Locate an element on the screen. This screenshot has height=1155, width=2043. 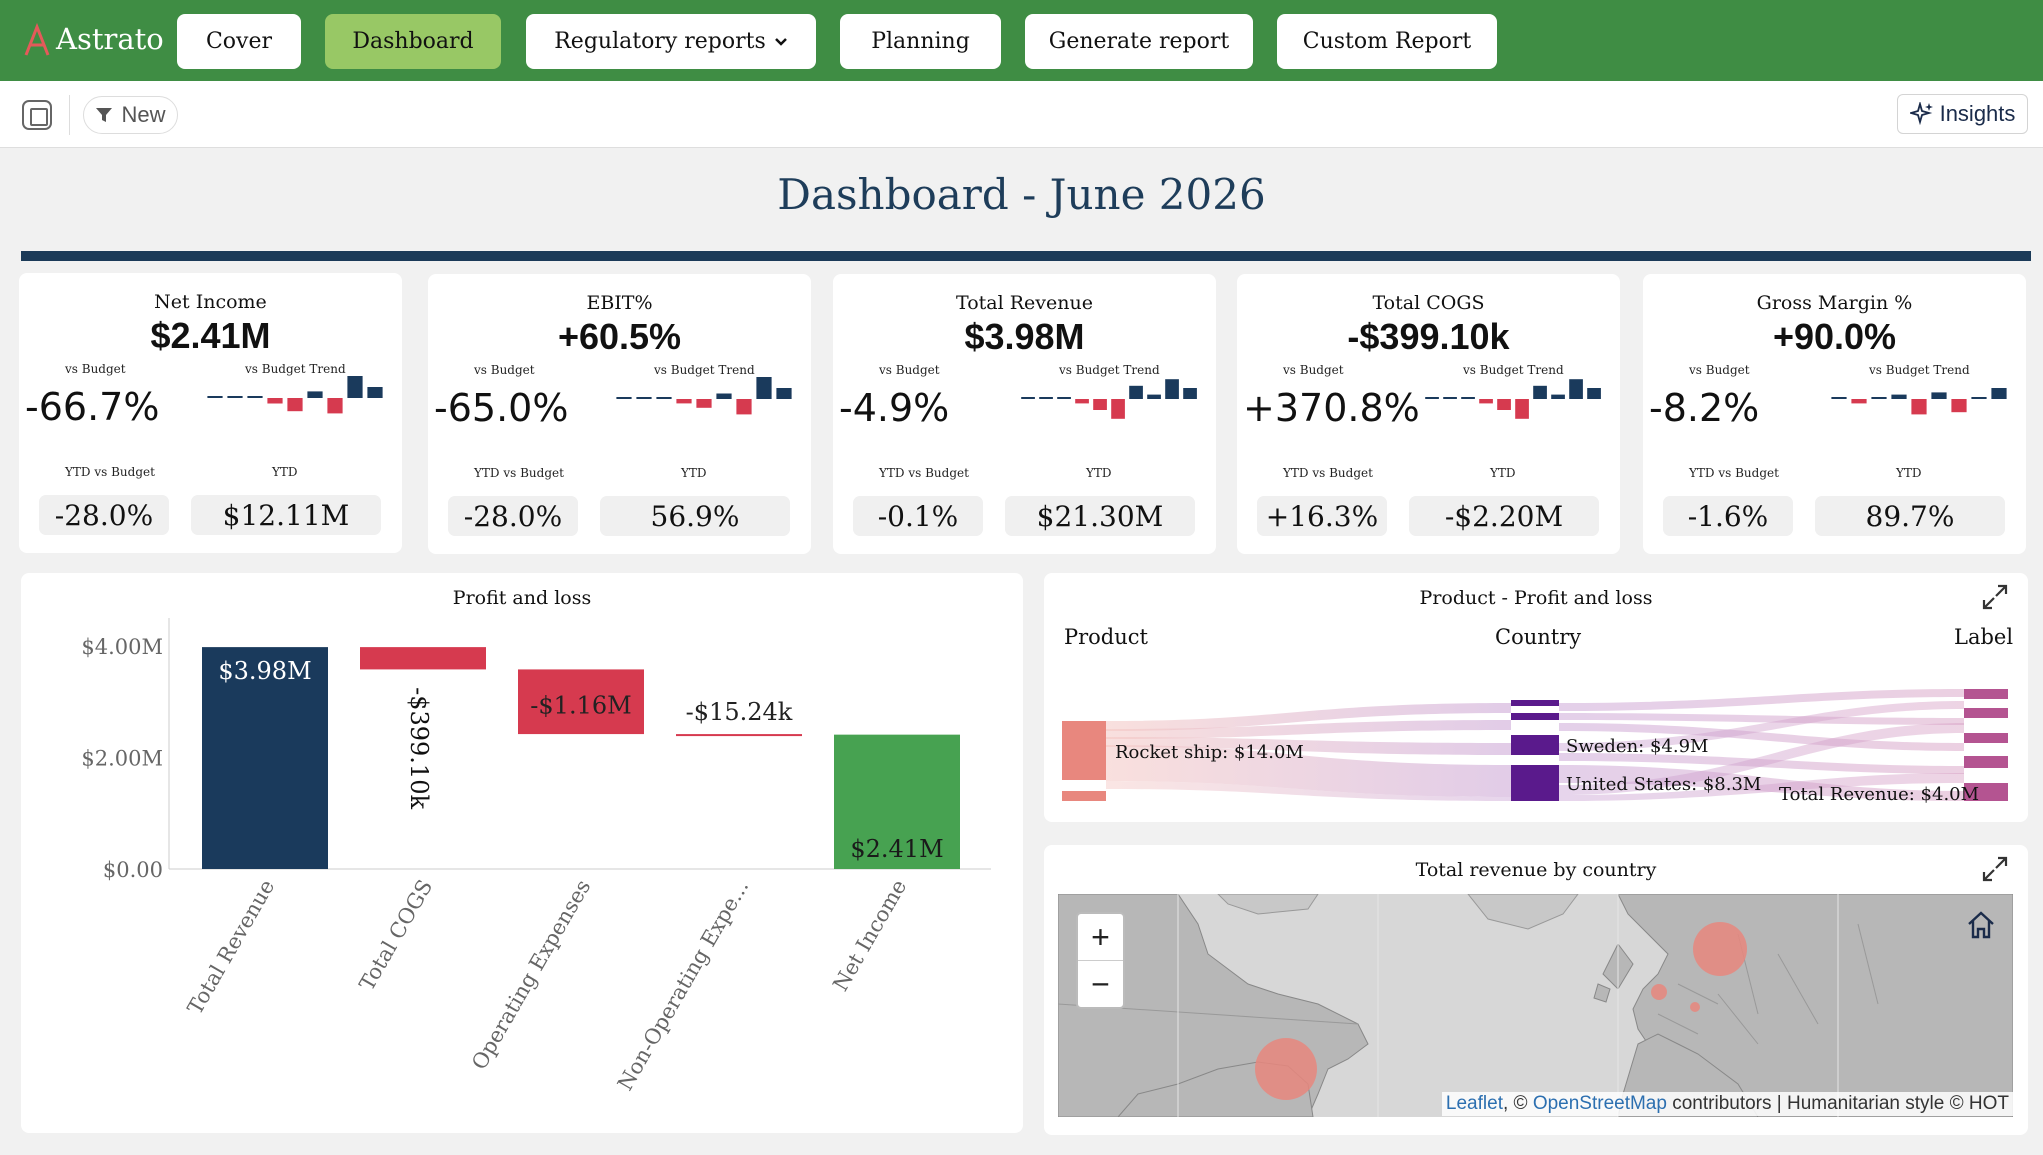
attribution-rest: contributors | Humanitarian style © HOT is located at coordinates (1837, 1103).